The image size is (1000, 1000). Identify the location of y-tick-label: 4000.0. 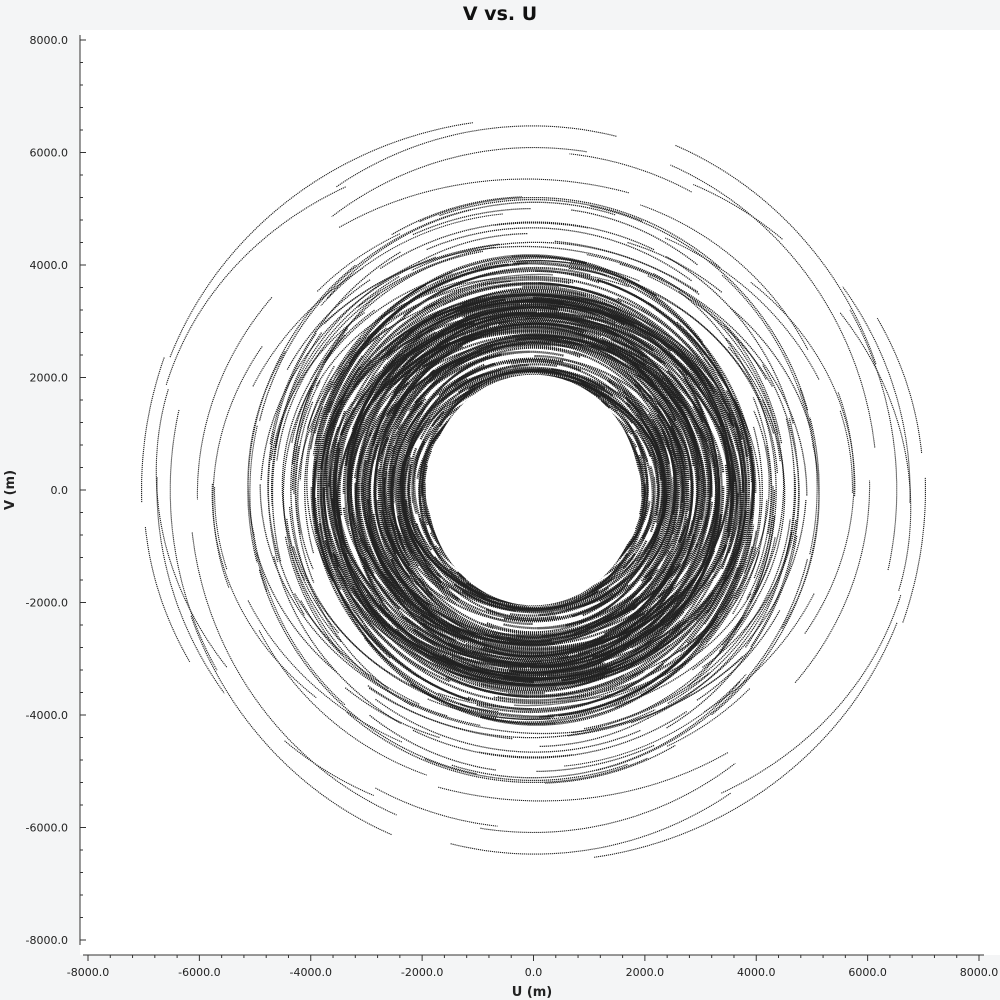
(49, 265).